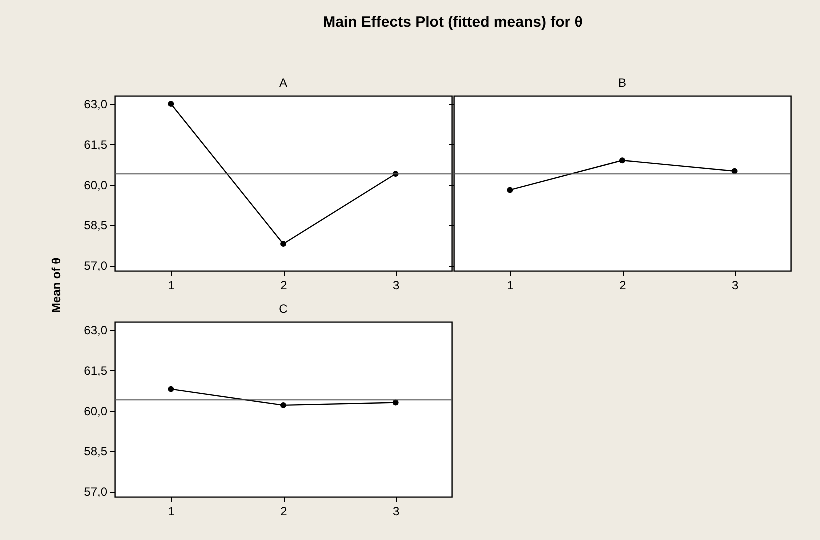 This screenshot has height=540, width=820. Describe the element at coordinates (283, 309) in the screenshot. I see `chart-subtitle: C` at that location.